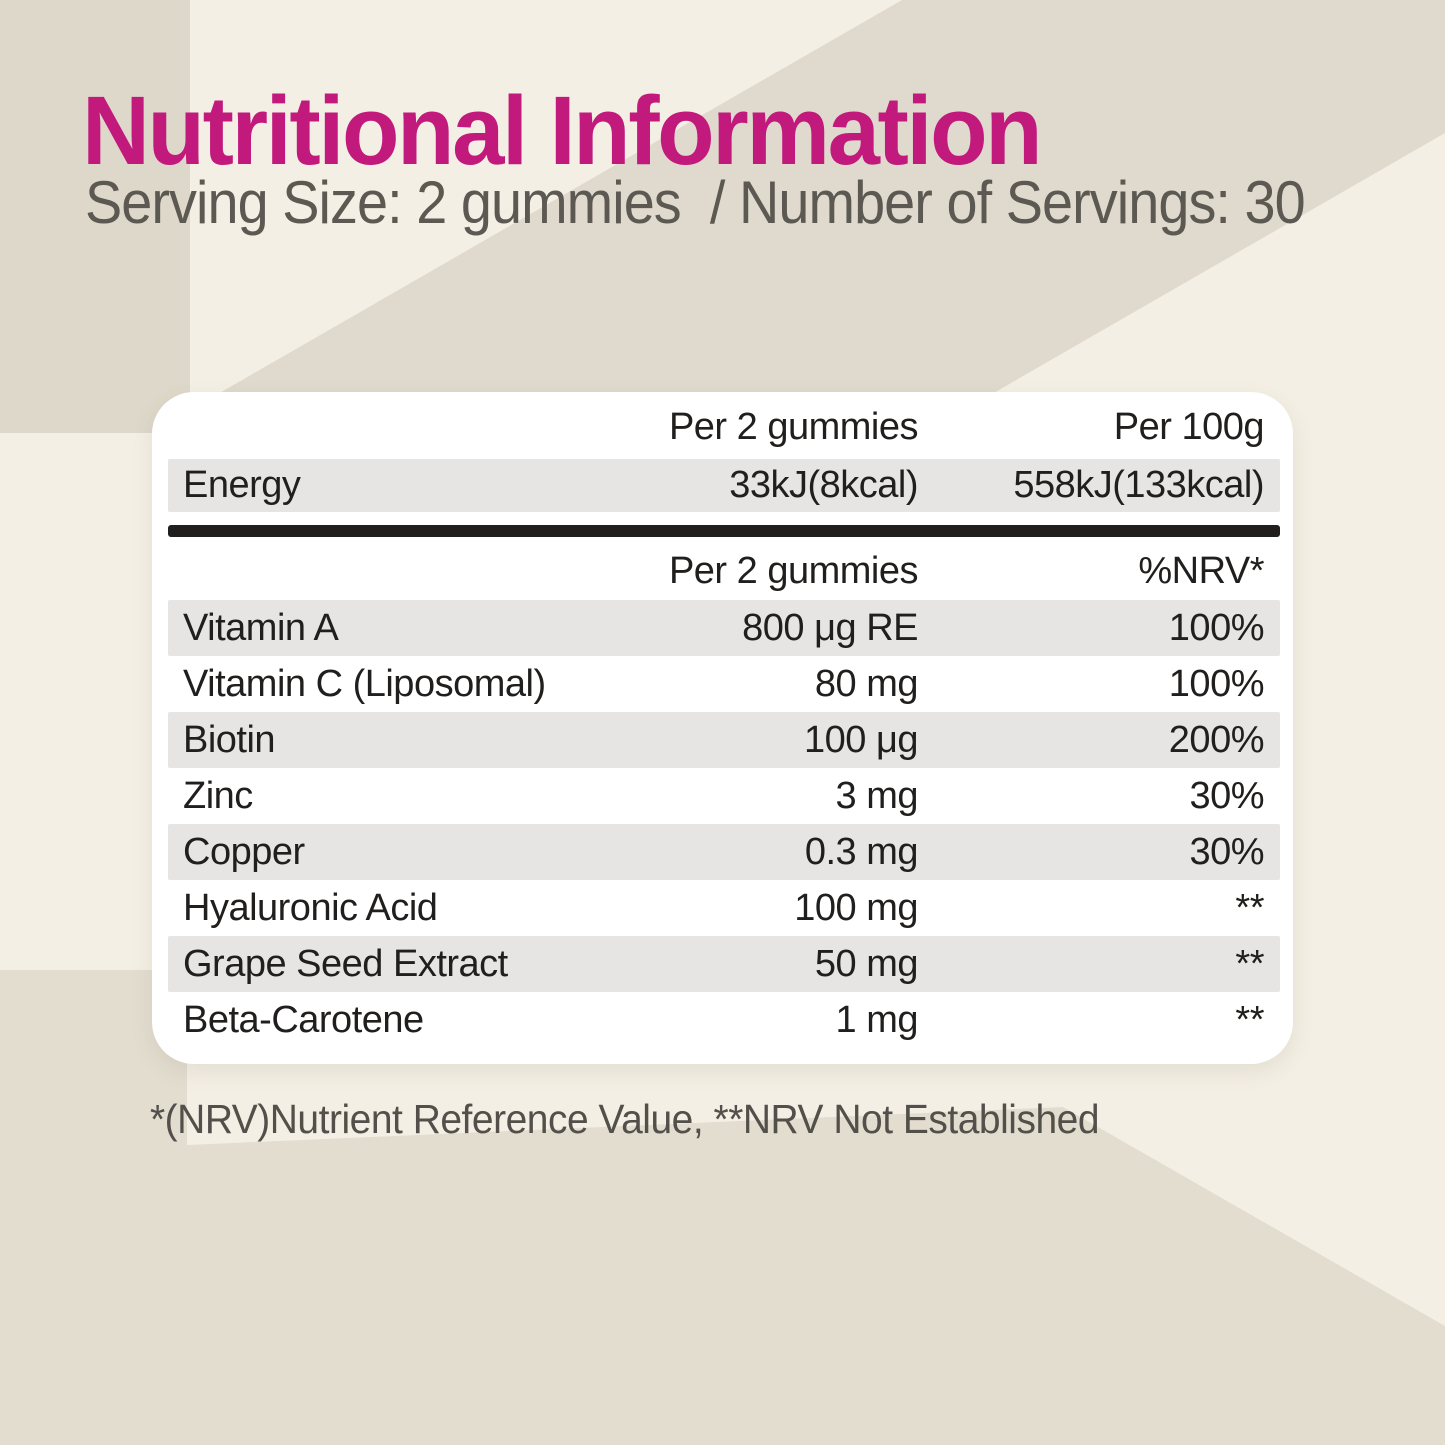 This screenshot has height=1445, width=1445. What do you see at coordinates (823, 485) in the screenshot?
I see `energy-per-serving: 33kJ(8kcal)` at bounding box center [823, 485].